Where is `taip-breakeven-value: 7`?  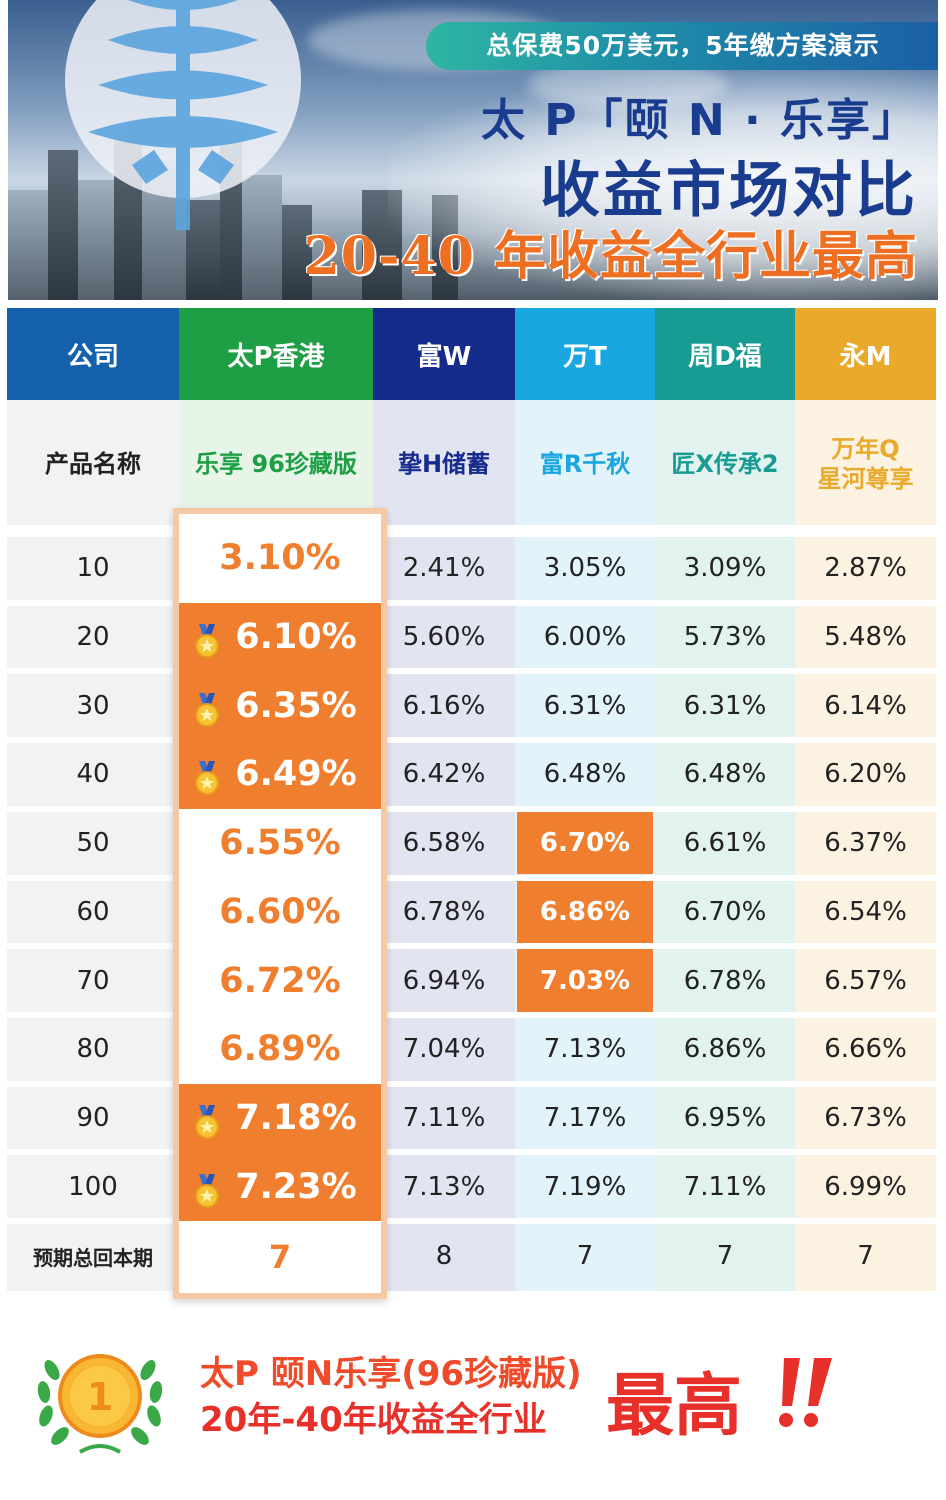 taip-breakeven-value: 7 is located at coordinates (280, 1257).